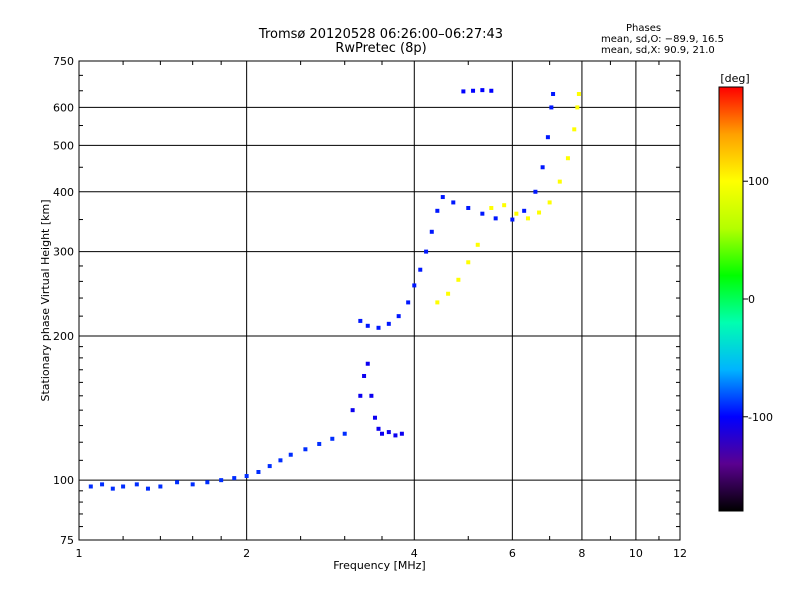  Describe the element at coordinates (381, 34) in the screenshot. I see `title-line-1: Tromsø 20120528 06:26:00–06:27:43` at that location.